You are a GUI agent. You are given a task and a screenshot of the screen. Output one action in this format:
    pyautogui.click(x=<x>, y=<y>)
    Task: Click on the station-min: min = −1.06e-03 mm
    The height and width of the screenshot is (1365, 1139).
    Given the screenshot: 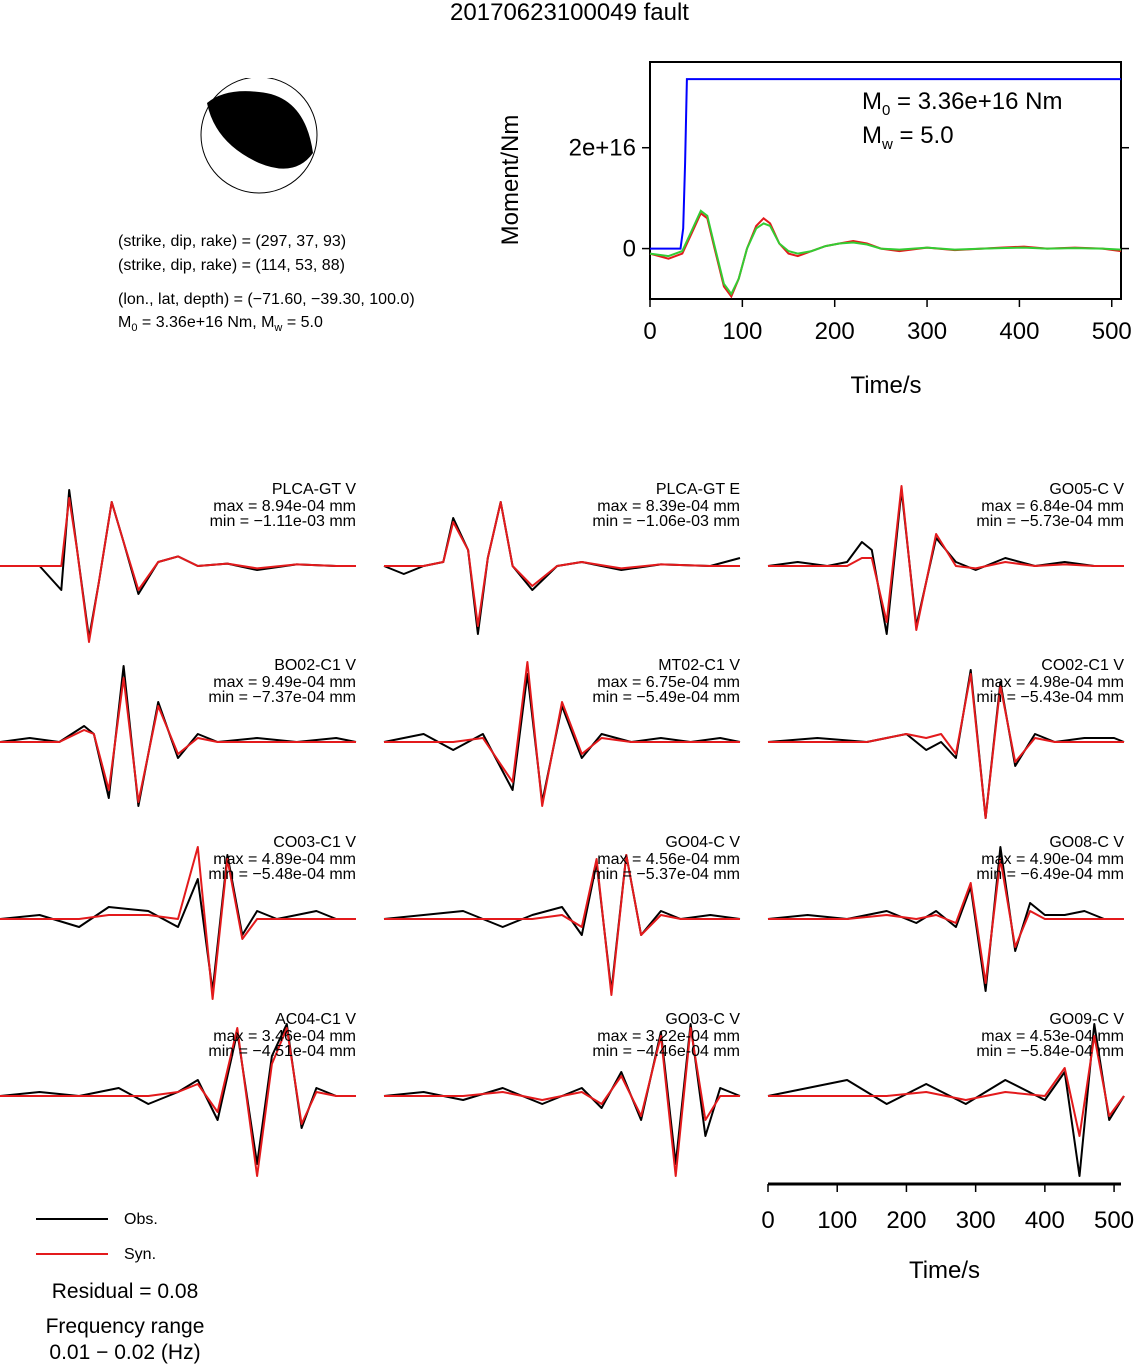 What is the action you would take?
    pyautogui.click(x=666, y=521)
    